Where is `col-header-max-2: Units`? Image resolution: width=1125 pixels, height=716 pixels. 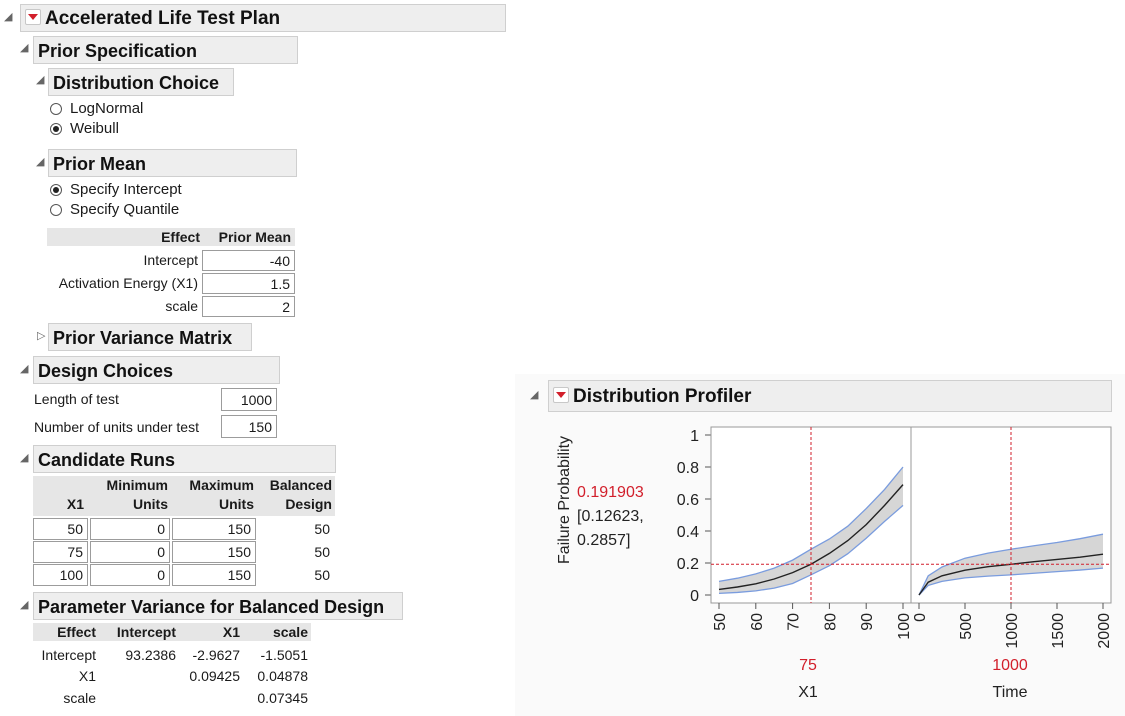
col-header-max-2: Units is located at coordinates (236, 504).